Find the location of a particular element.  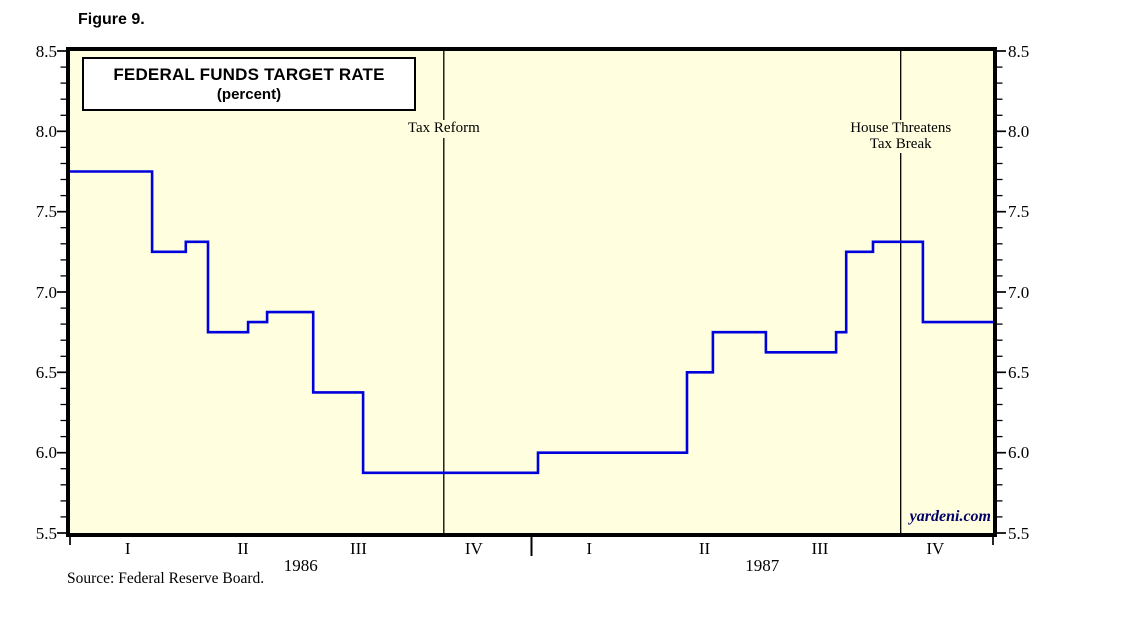

chart-title: FEDERAL FUNDS TARGET RATE is located at coordinates (249, 74).